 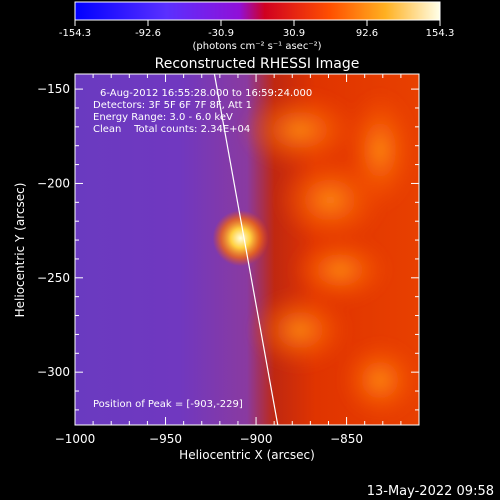 What do you see at coordinates (165, 439) in the screenshot?
I see `x-tick-label: −950` at bounding box center [165, 439].